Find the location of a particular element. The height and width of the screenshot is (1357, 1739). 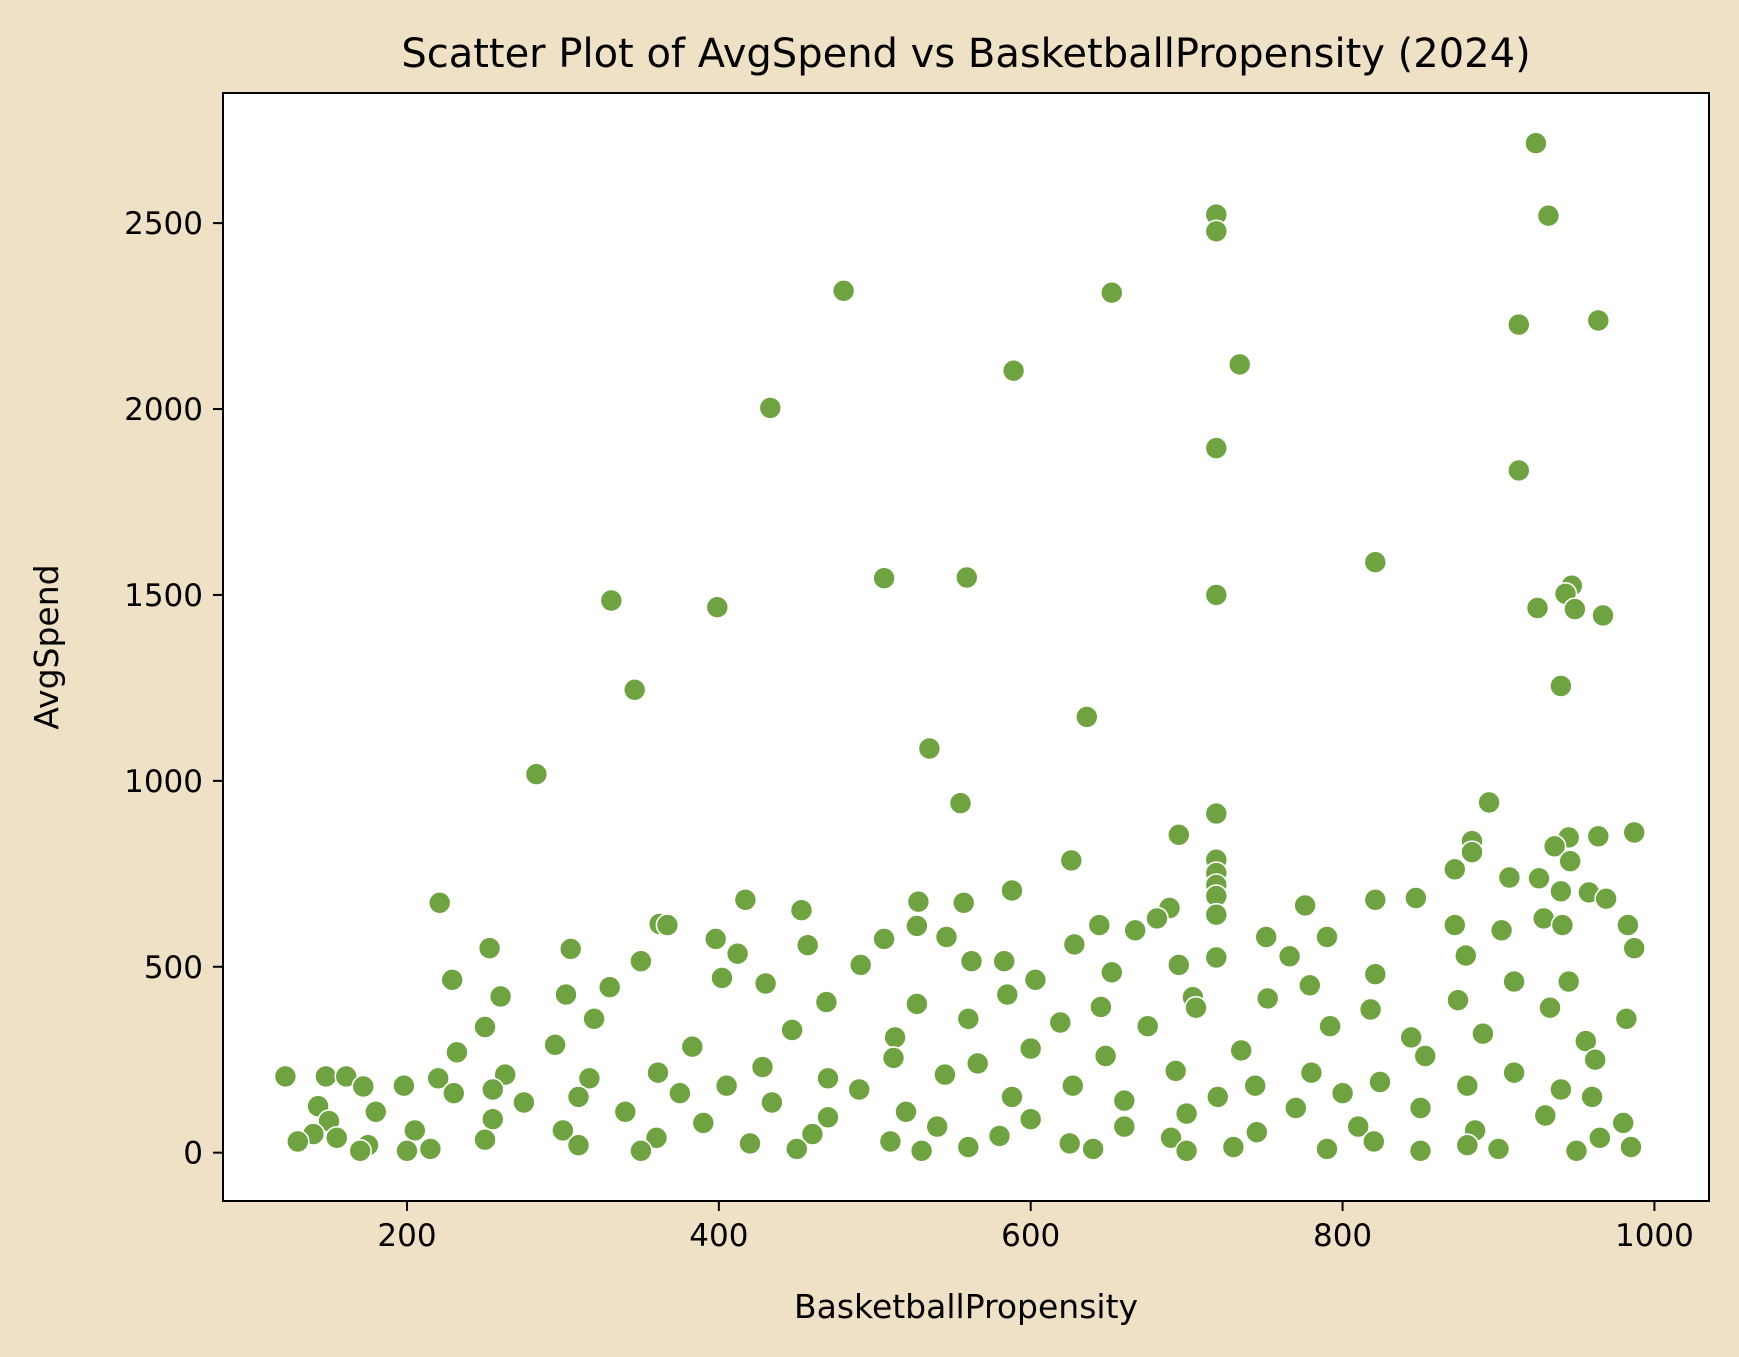

y-tick-label: 2000 is located at coordinates (163, 410).